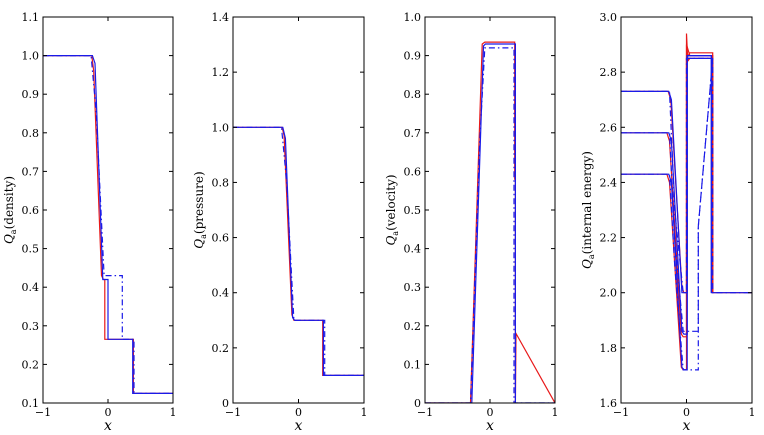  Describe the element at coordinates (10, 210) in the screenshot. I see `y-axis-label: Qa(density)` at that location.